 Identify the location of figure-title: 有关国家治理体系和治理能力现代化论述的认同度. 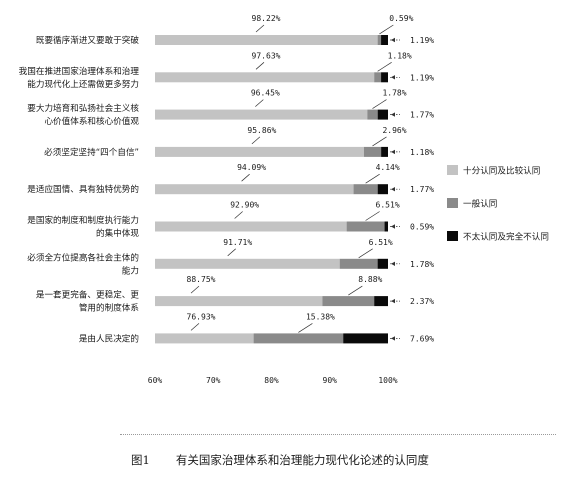
(302, 460).